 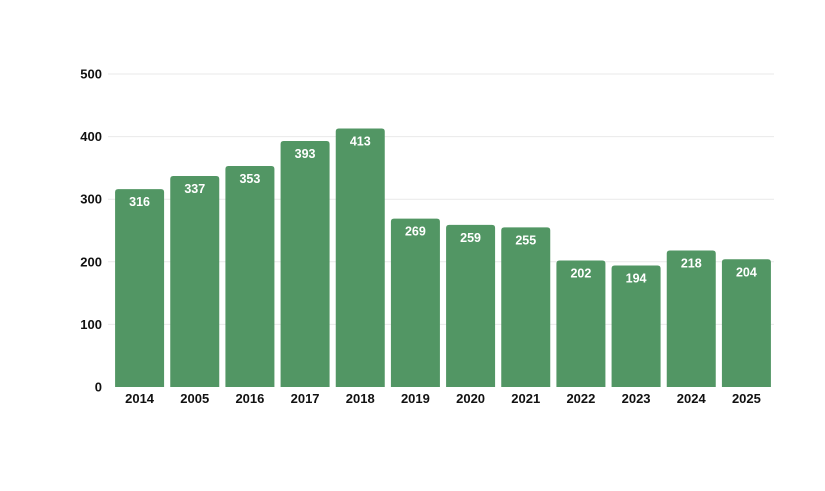 I want to click on bar-value-label: 316, so click(x=139, y=202).